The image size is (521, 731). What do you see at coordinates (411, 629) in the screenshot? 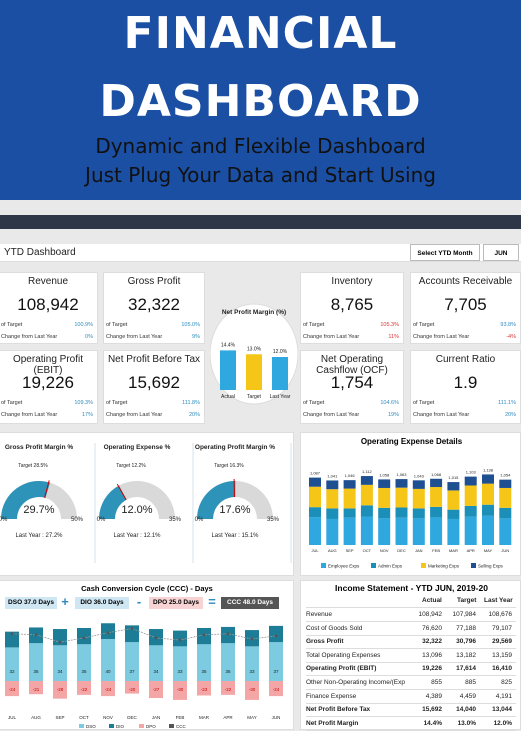
I see `income-row: Cost of Goods Sold 76,620 77,188 79,107` at bounding box center [411, 629].